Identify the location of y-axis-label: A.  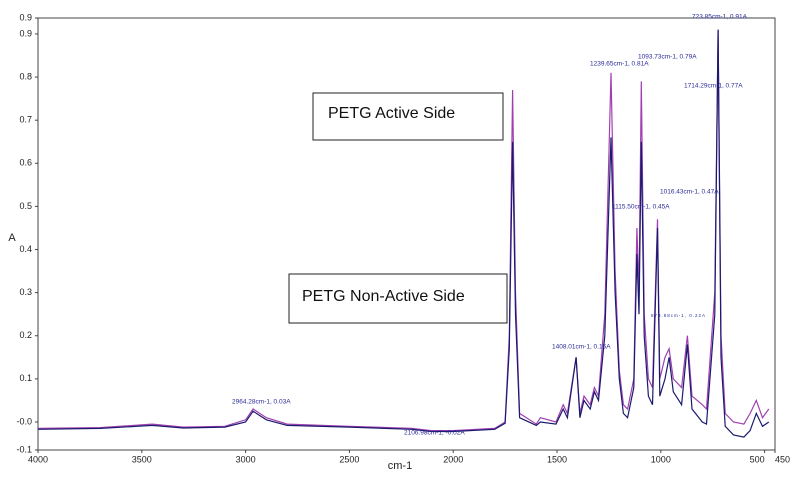
(12, 238).